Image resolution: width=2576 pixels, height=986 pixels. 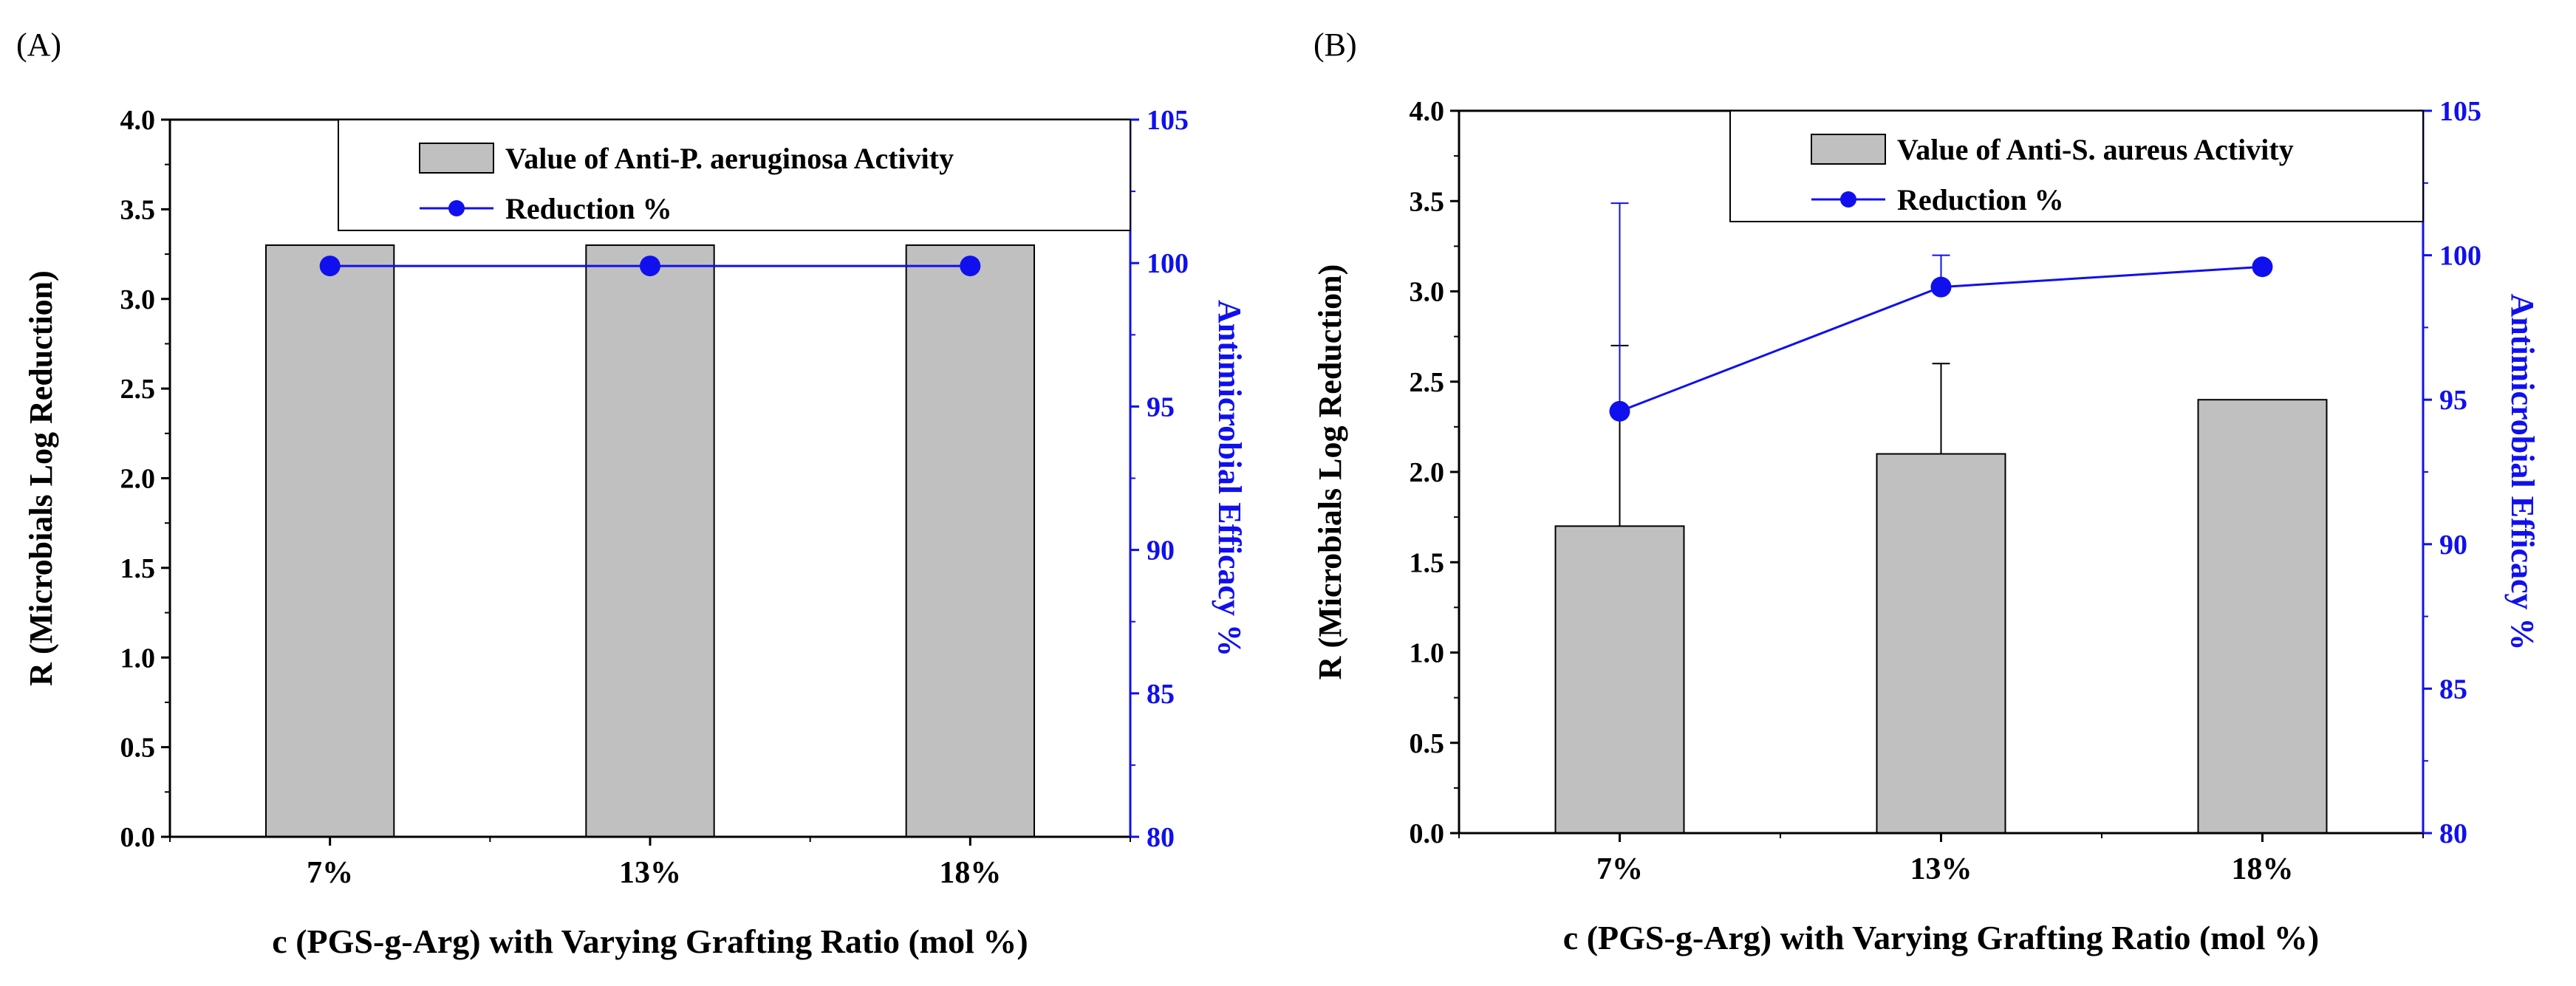 What do you see at coordinates (2095, 149) in the screenshot?
I see `legend-label-bar: Value of Anti-S. aureus Activity` at bounding box center [2095, 149].